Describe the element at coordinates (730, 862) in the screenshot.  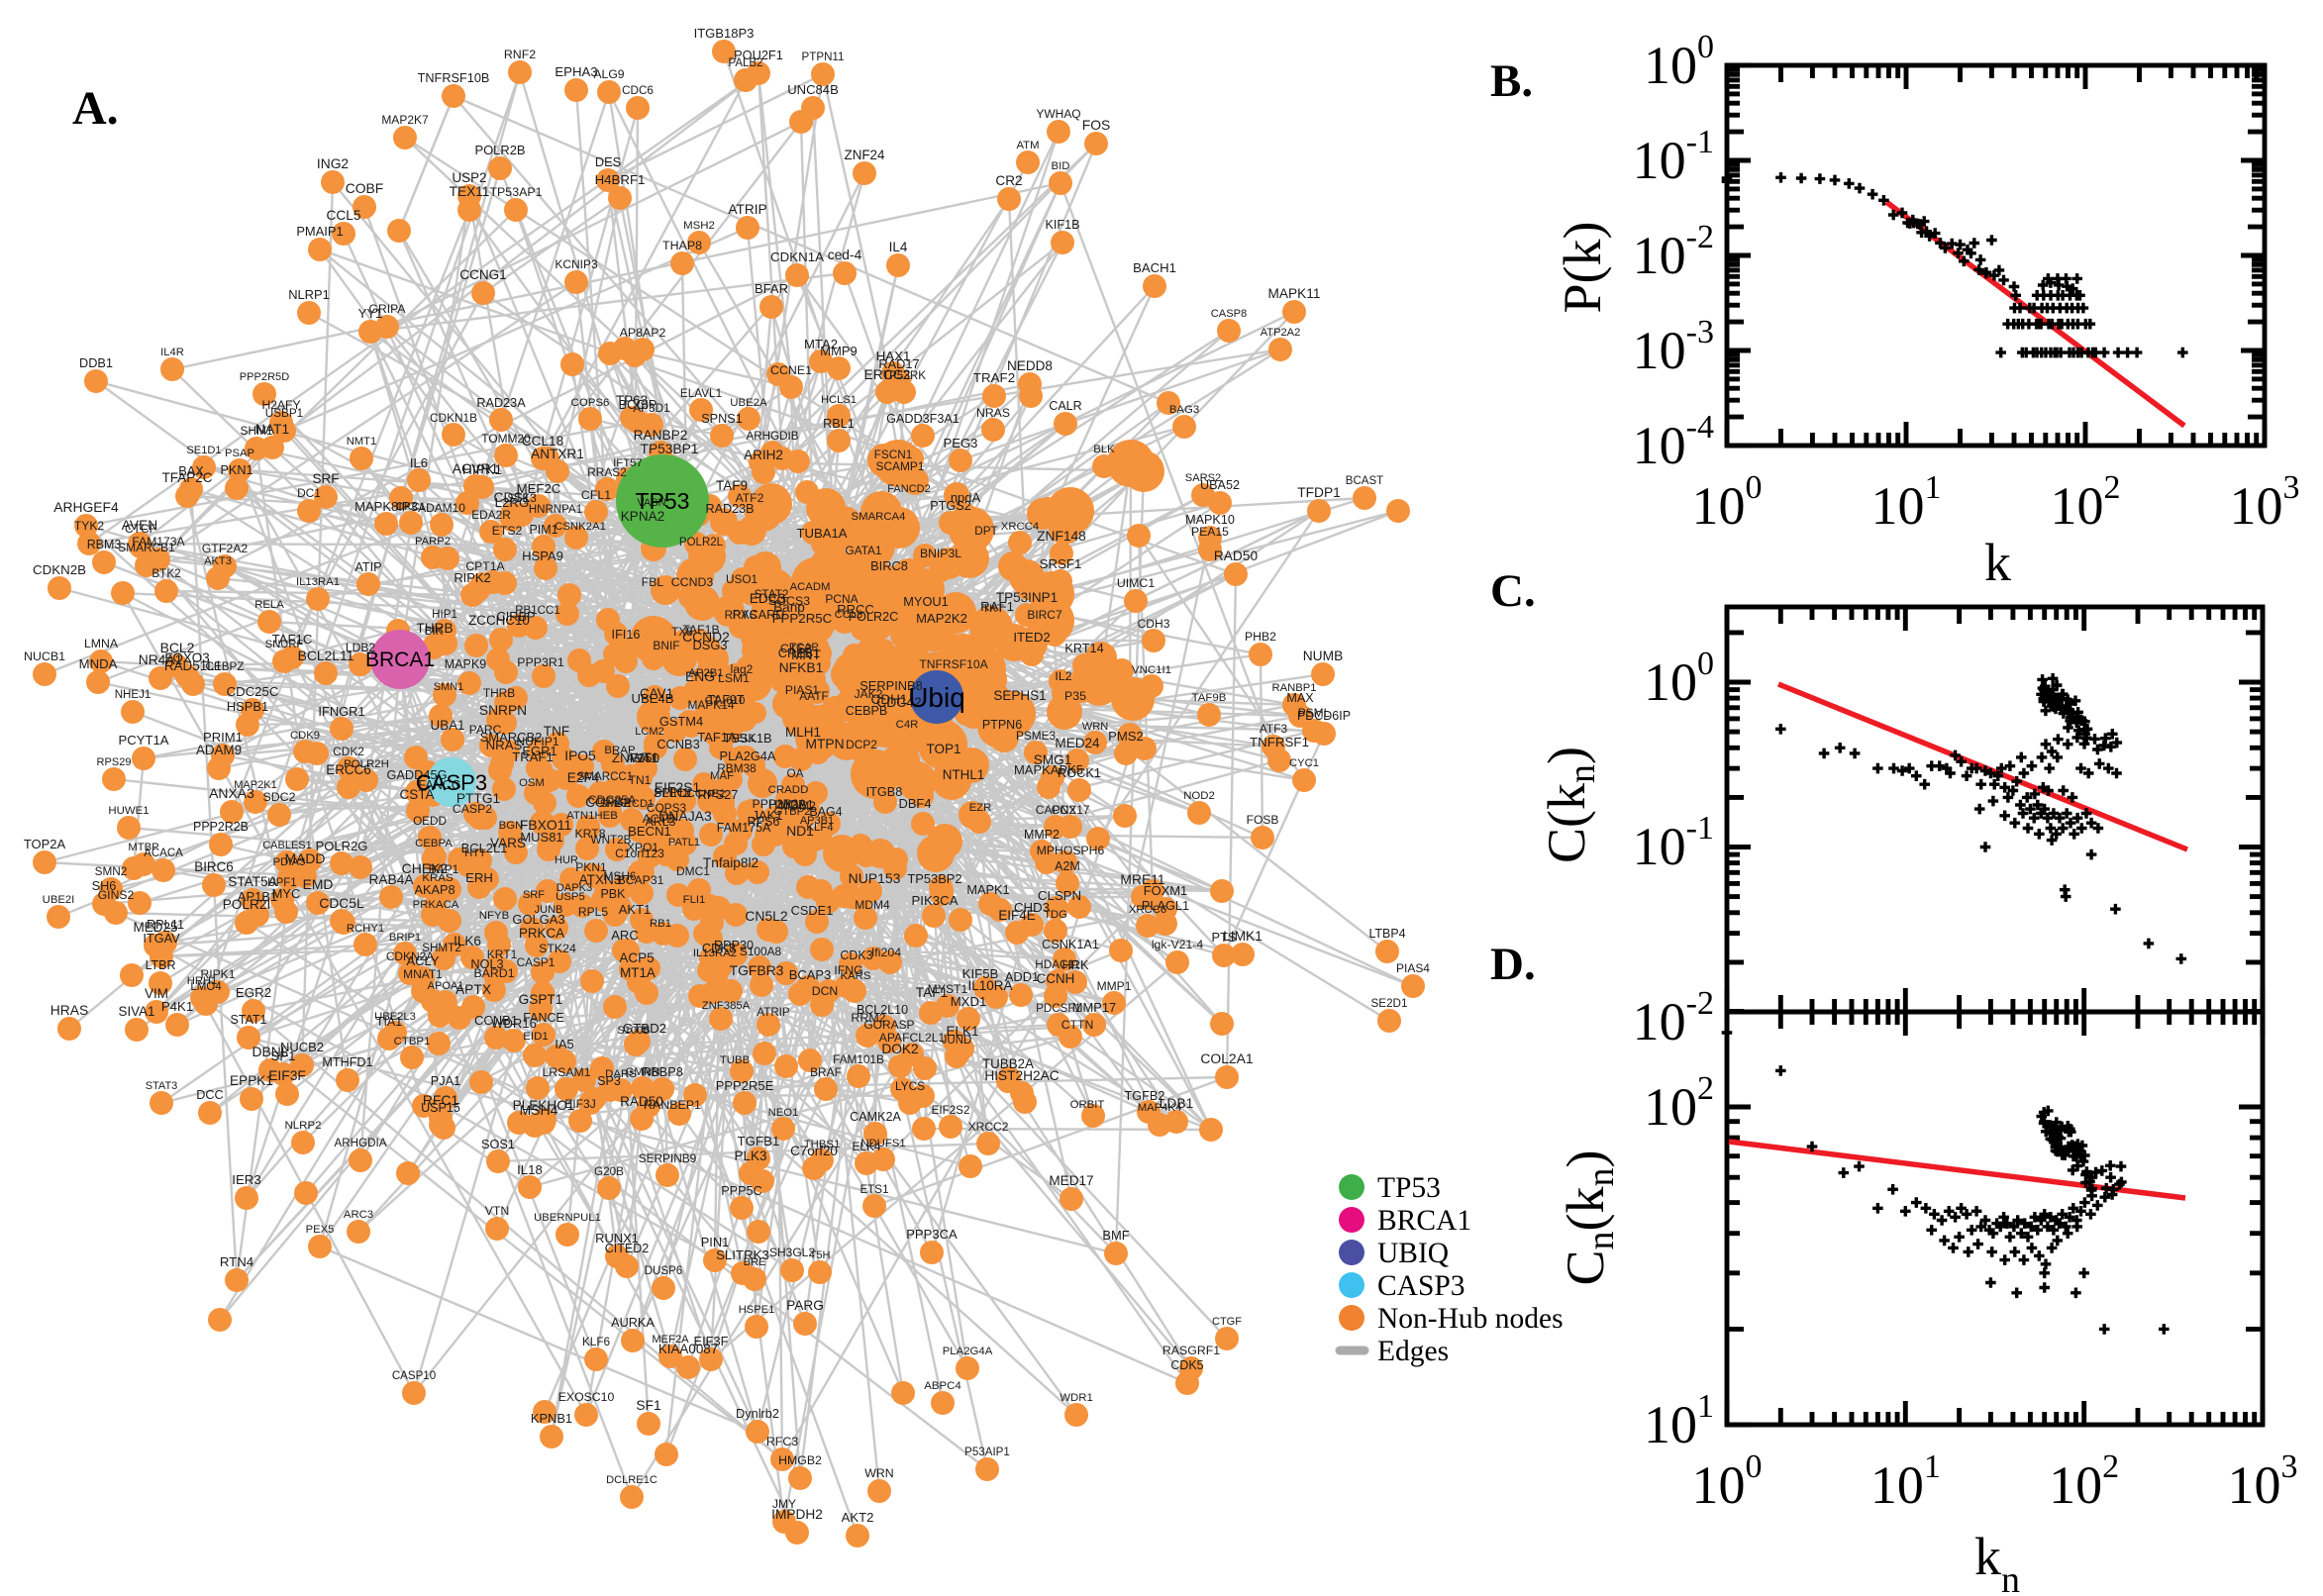
I see `svg-text: Tnfaip8l2` at that location.